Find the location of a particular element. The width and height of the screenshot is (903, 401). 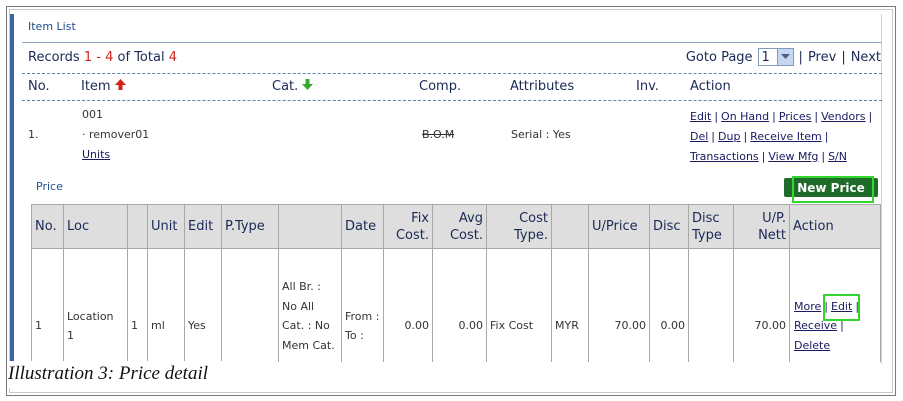

item-comp: B.O.M is located at coordinates (438, 134).